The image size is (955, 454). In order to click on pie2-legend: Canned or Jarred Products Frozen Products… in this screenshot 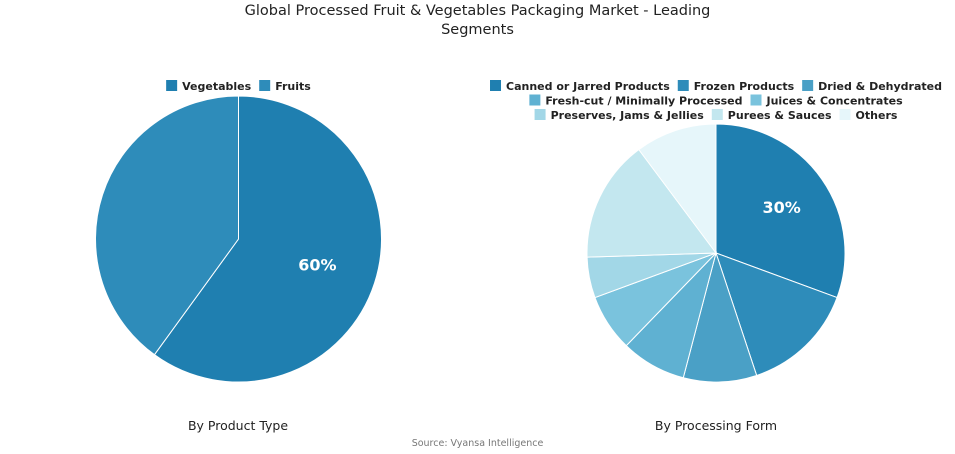, I will do `click(716, 101)`.